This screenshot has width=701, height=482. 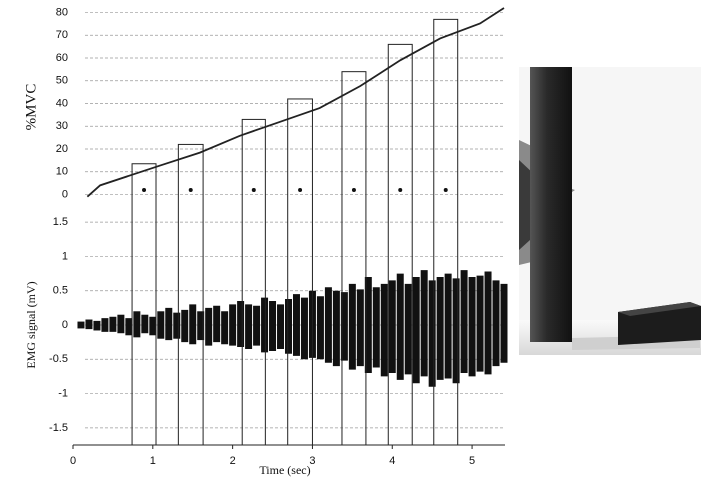 I want to click on y-tick-label: 60, so click(x=62, y=58).